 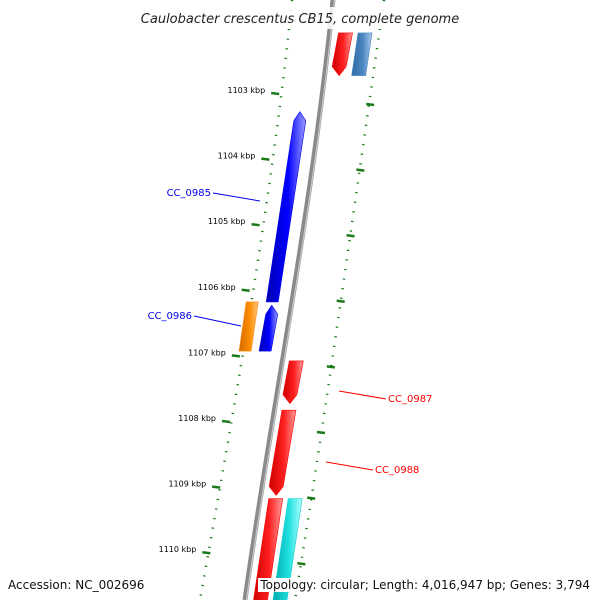 What do you see at coordinates (246, 90) in the screenshot?
I see `tick-label: 1103 kbp` at bounding box center [246, 90].